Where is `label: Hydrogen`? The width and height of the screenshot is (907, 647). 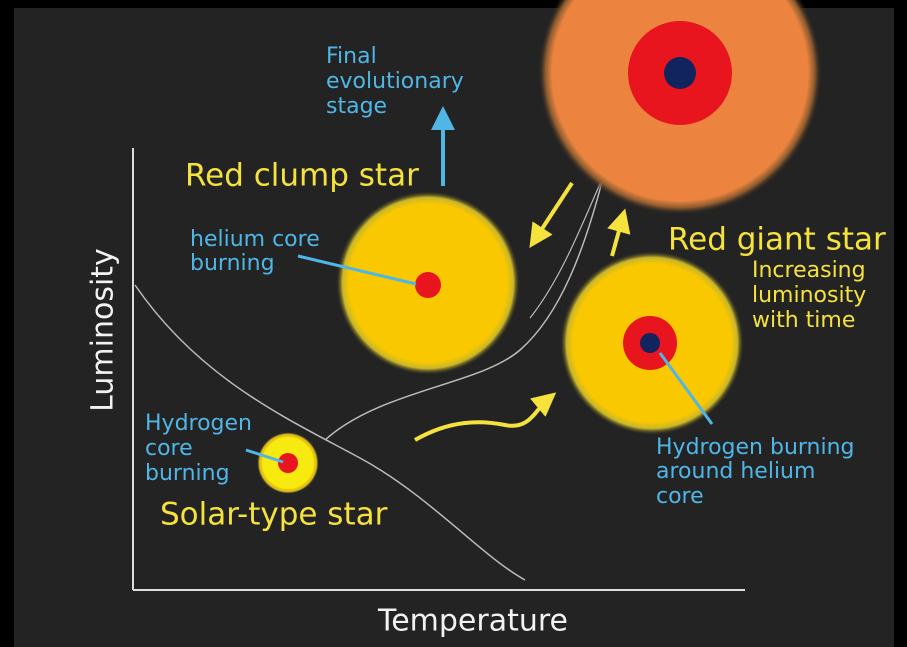 label: Hydrogen is located at coordinates (198, 423).